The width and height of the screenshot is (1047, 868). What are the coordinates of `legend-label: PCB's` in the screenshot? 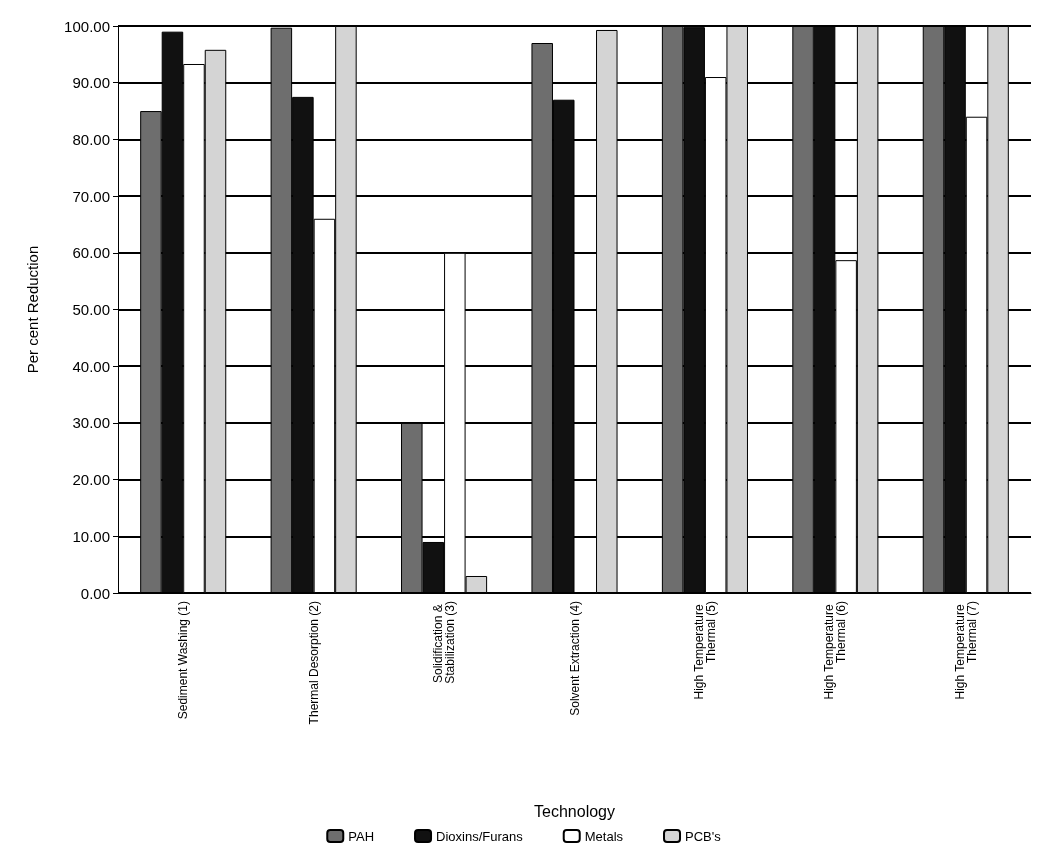 It's located at (703, 836).